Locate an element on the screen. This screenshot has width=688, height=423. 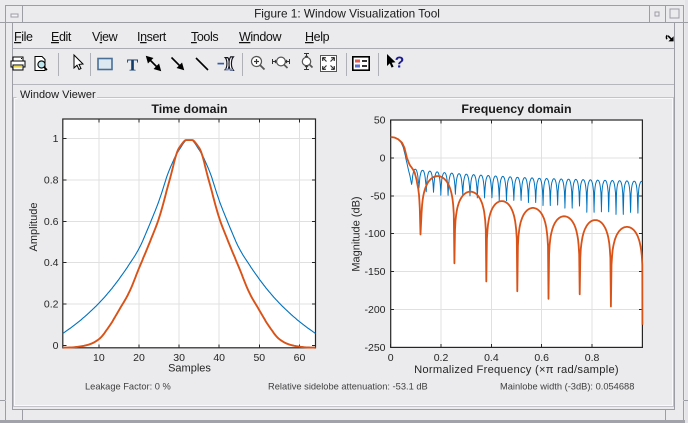
svg-text: Frequency domain is located at coordinates (516, 109).